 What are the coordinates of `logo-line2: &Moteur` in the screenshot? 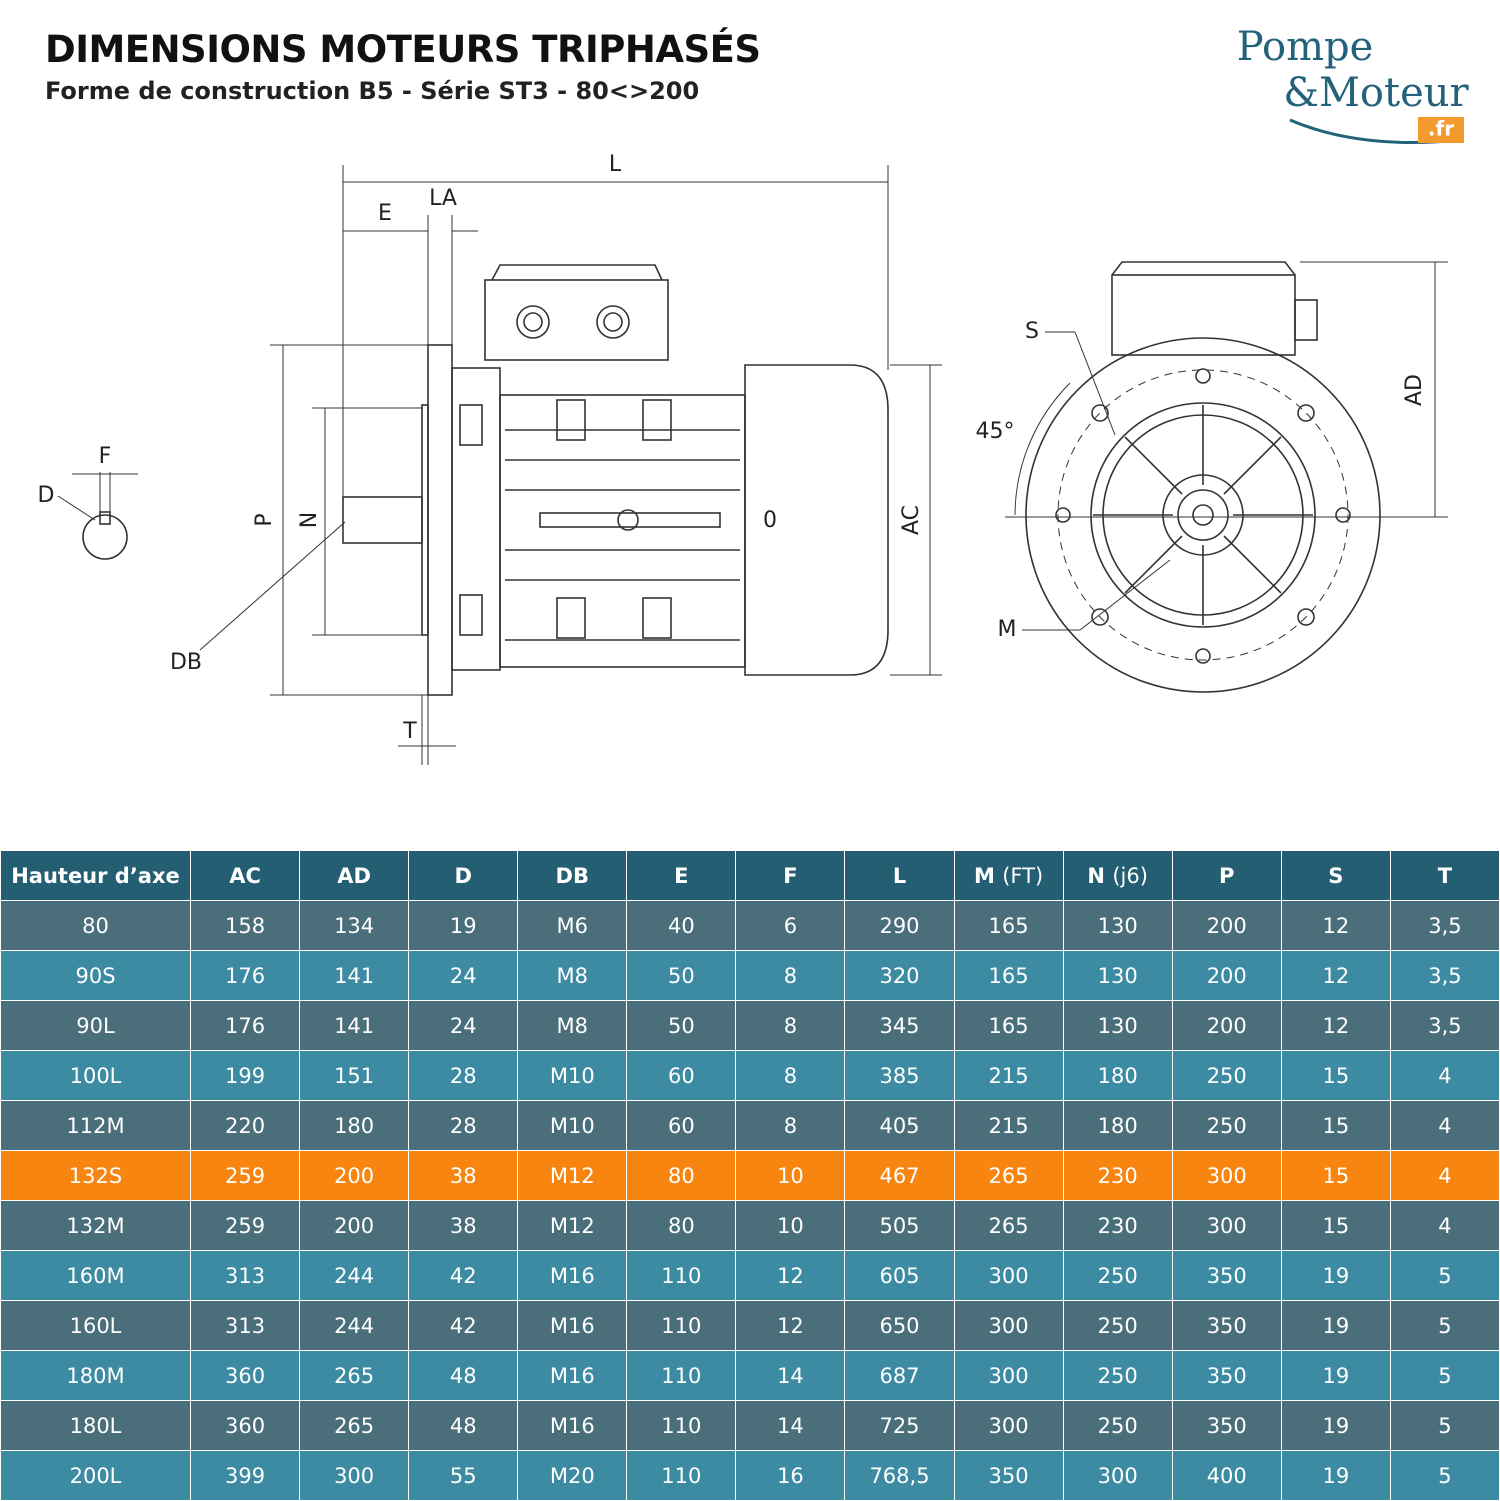 It's located at (1376, 93).